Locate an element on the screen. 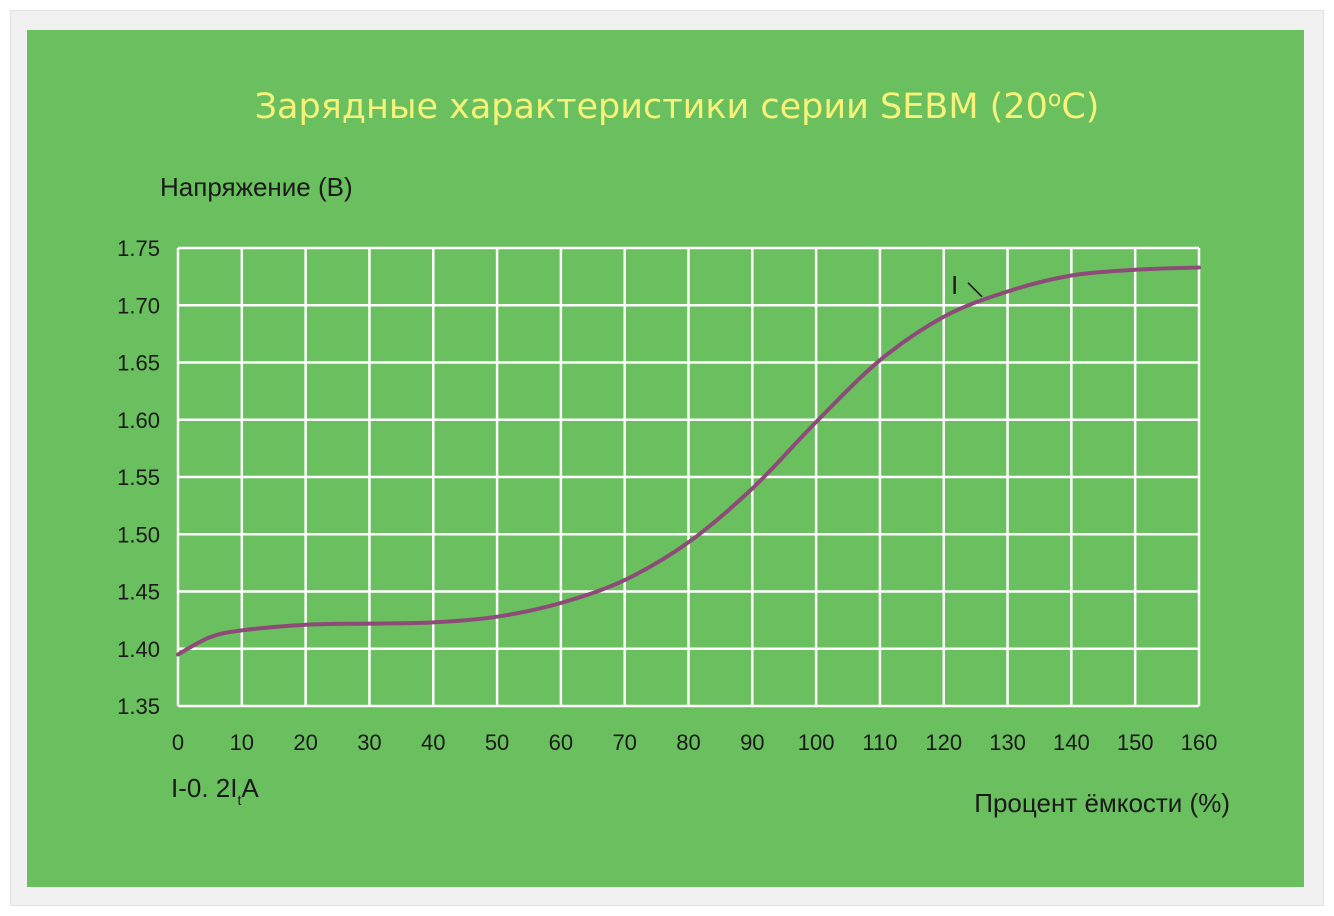  y-tick-label: 1.35 is located at coordinates (138, 706).